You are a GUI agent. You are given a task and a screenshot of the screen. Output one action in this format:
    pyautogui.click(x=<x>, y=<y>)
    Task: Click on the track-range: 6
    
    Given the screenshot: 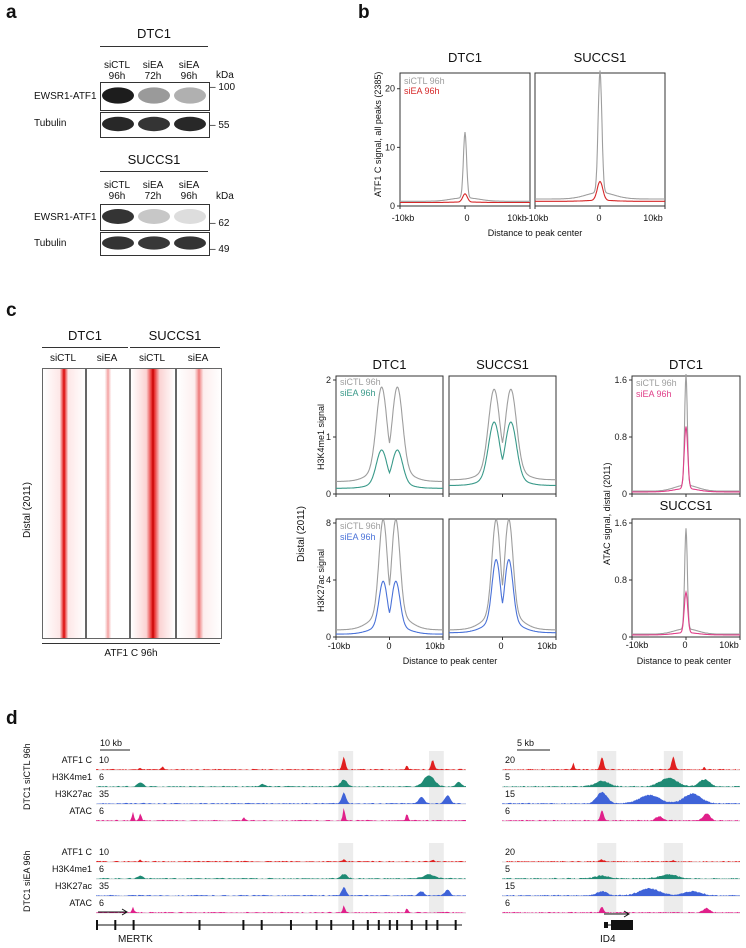 What is the action you would take?
    pyautogui.click(x=102, y=777)
    